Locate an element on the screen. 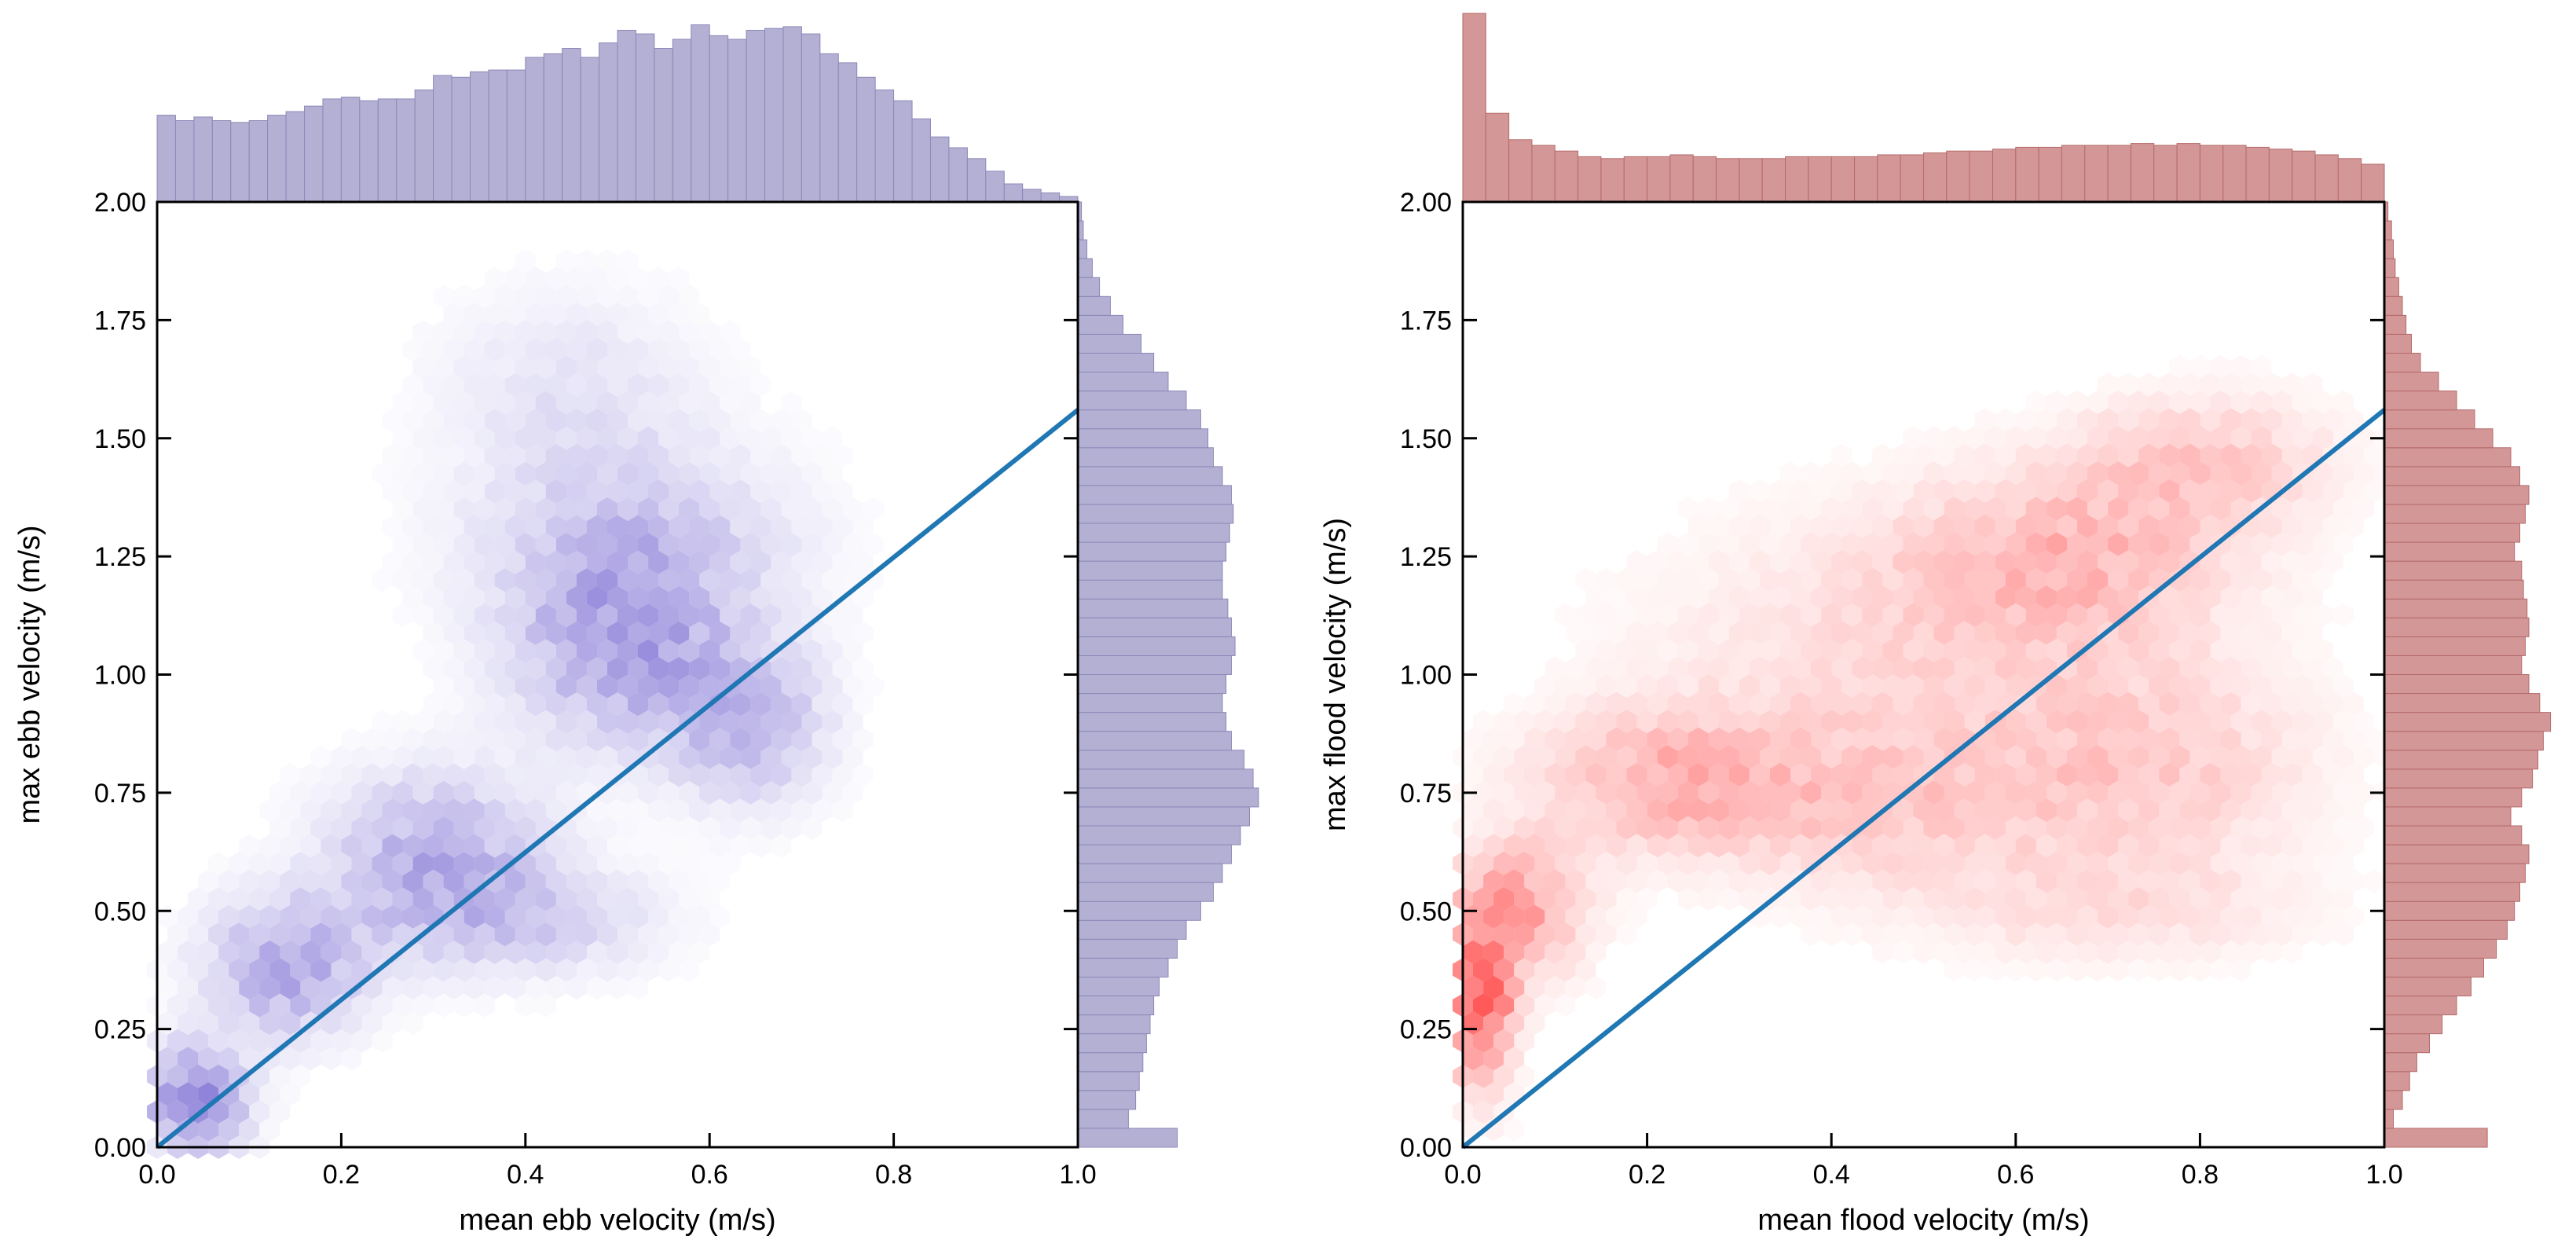 This screenshot has width=2576, height=1247. ebb-x-tick-label: 0.4 is located at coordinates (525, 1175).